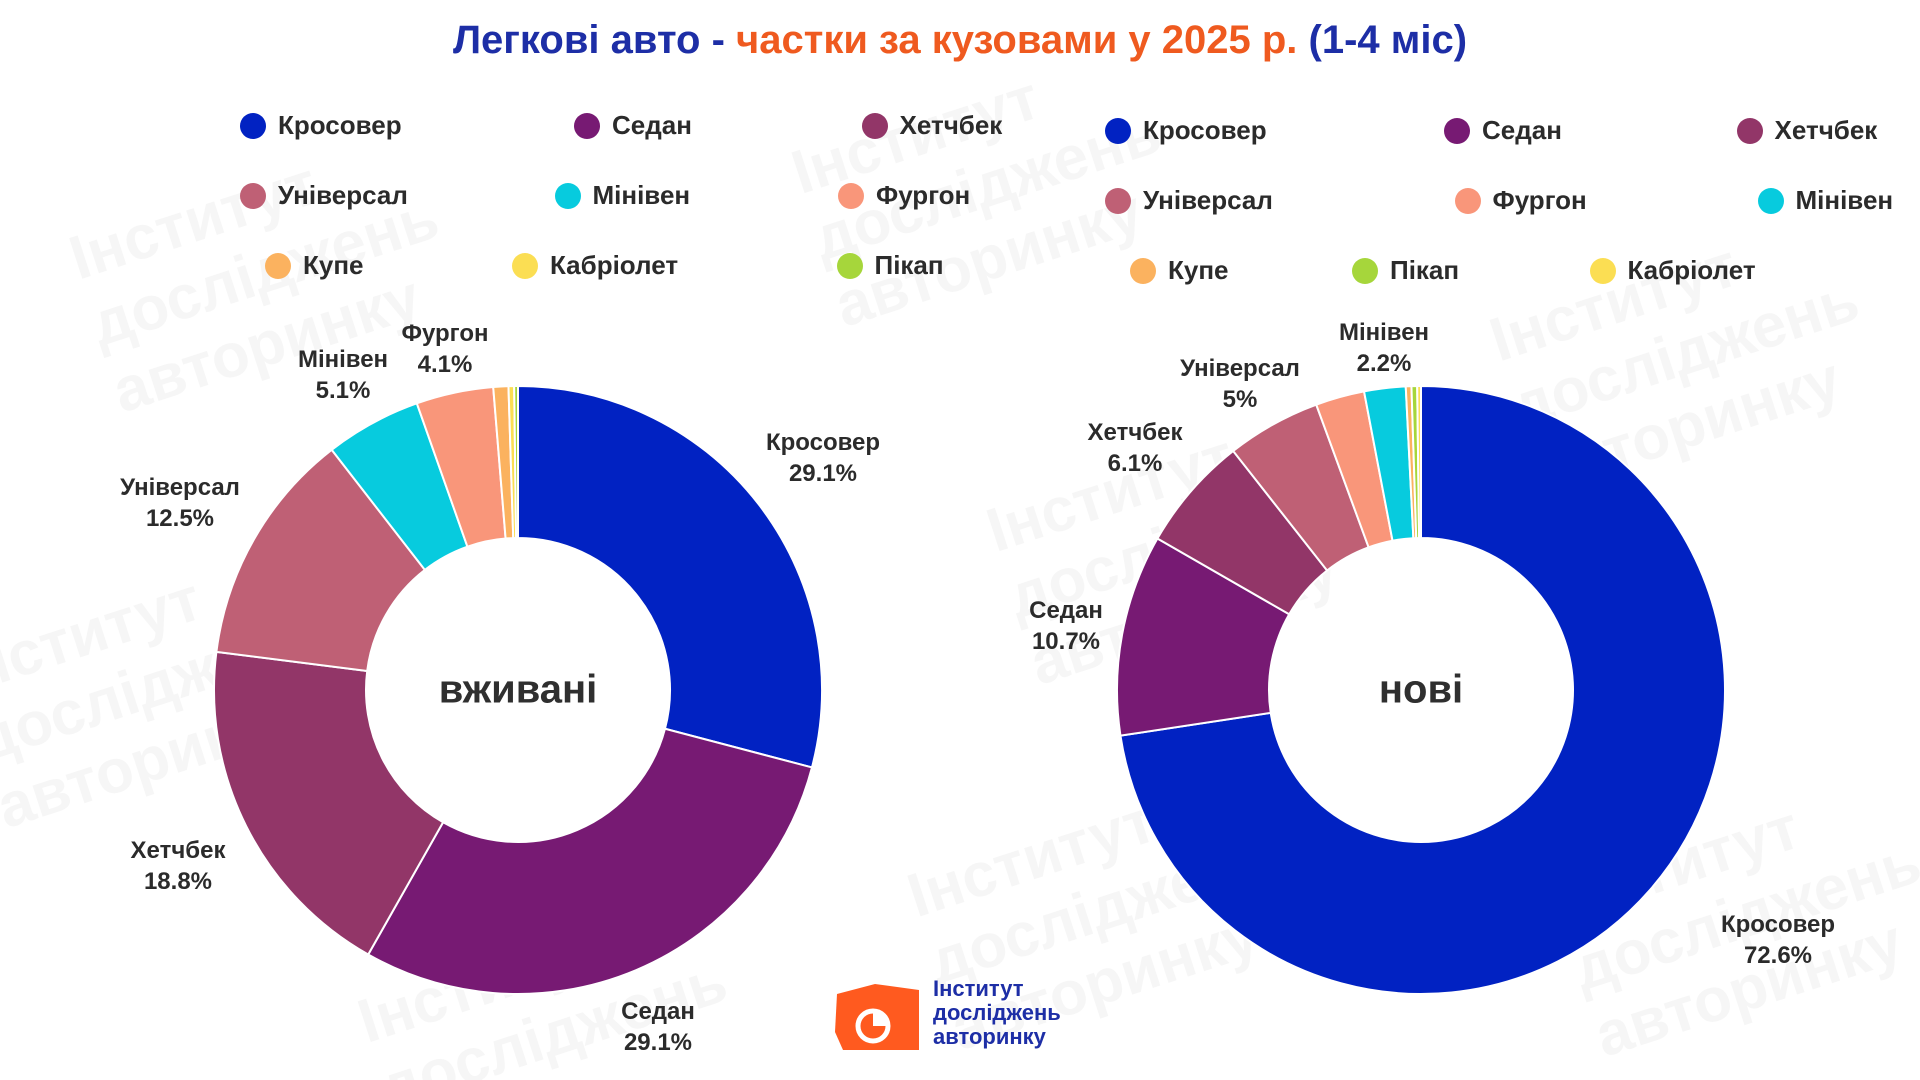 This screenshot has width=1920, height=1080. I want to click on slice-label-sedan: Седан 10.7%, so click(1066, 626).